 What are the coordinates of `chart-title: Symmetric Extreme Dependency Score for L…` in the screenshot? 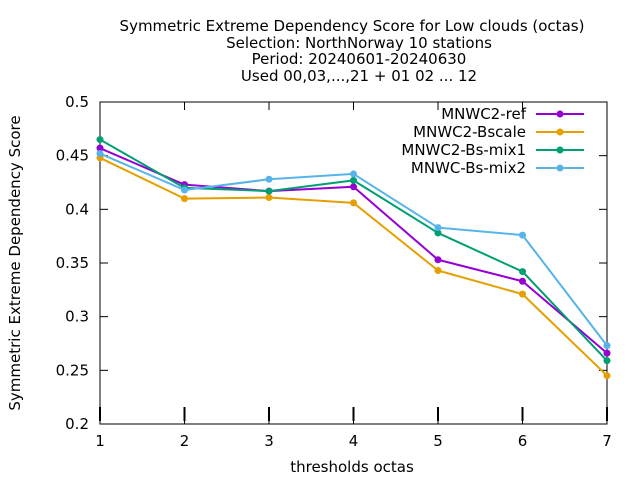 It's located at (352, 51).